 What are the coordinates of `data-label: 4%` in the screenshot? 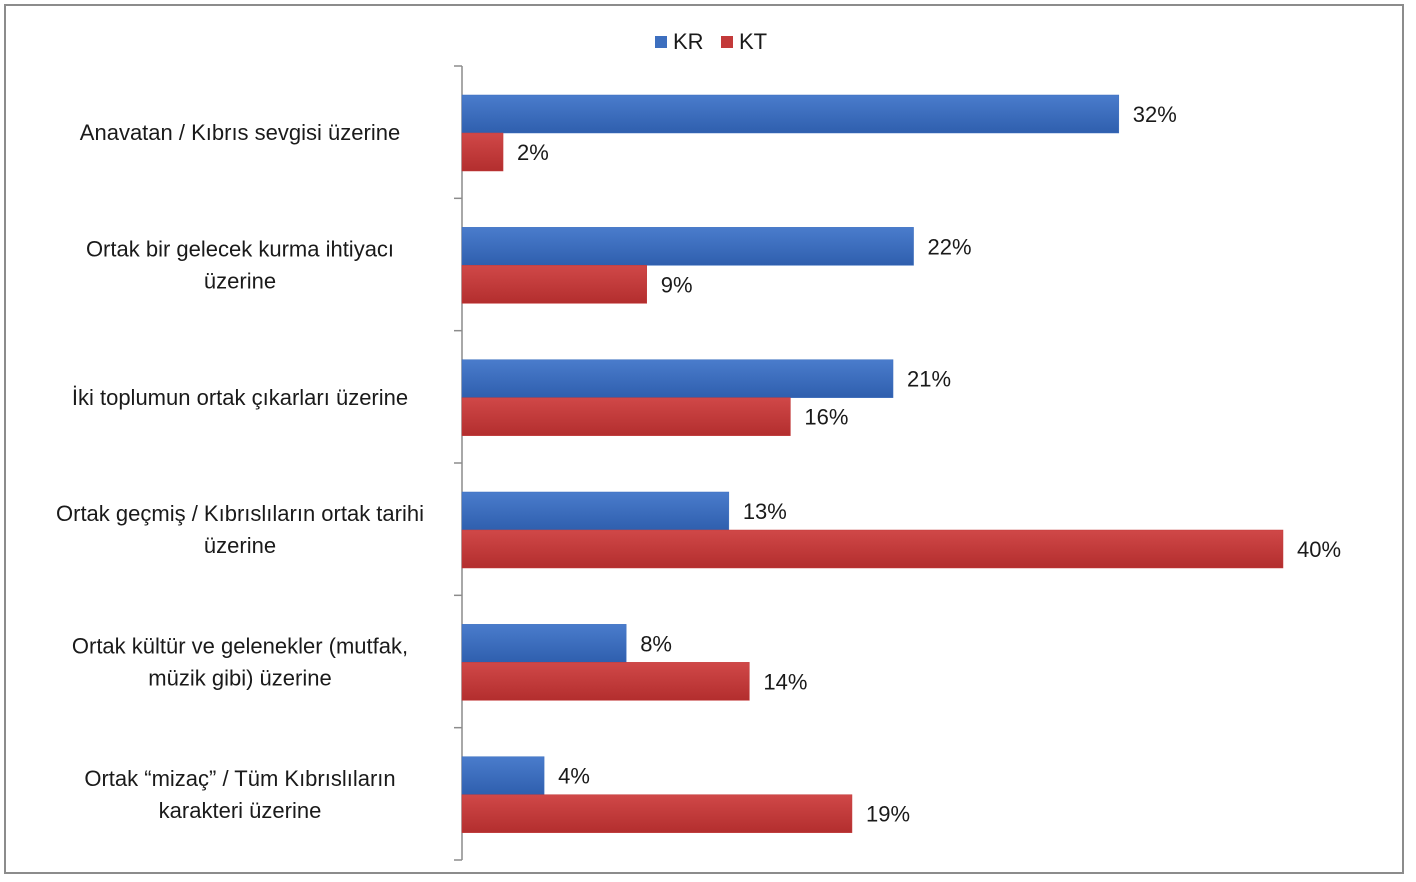 It's located at (574, 776).